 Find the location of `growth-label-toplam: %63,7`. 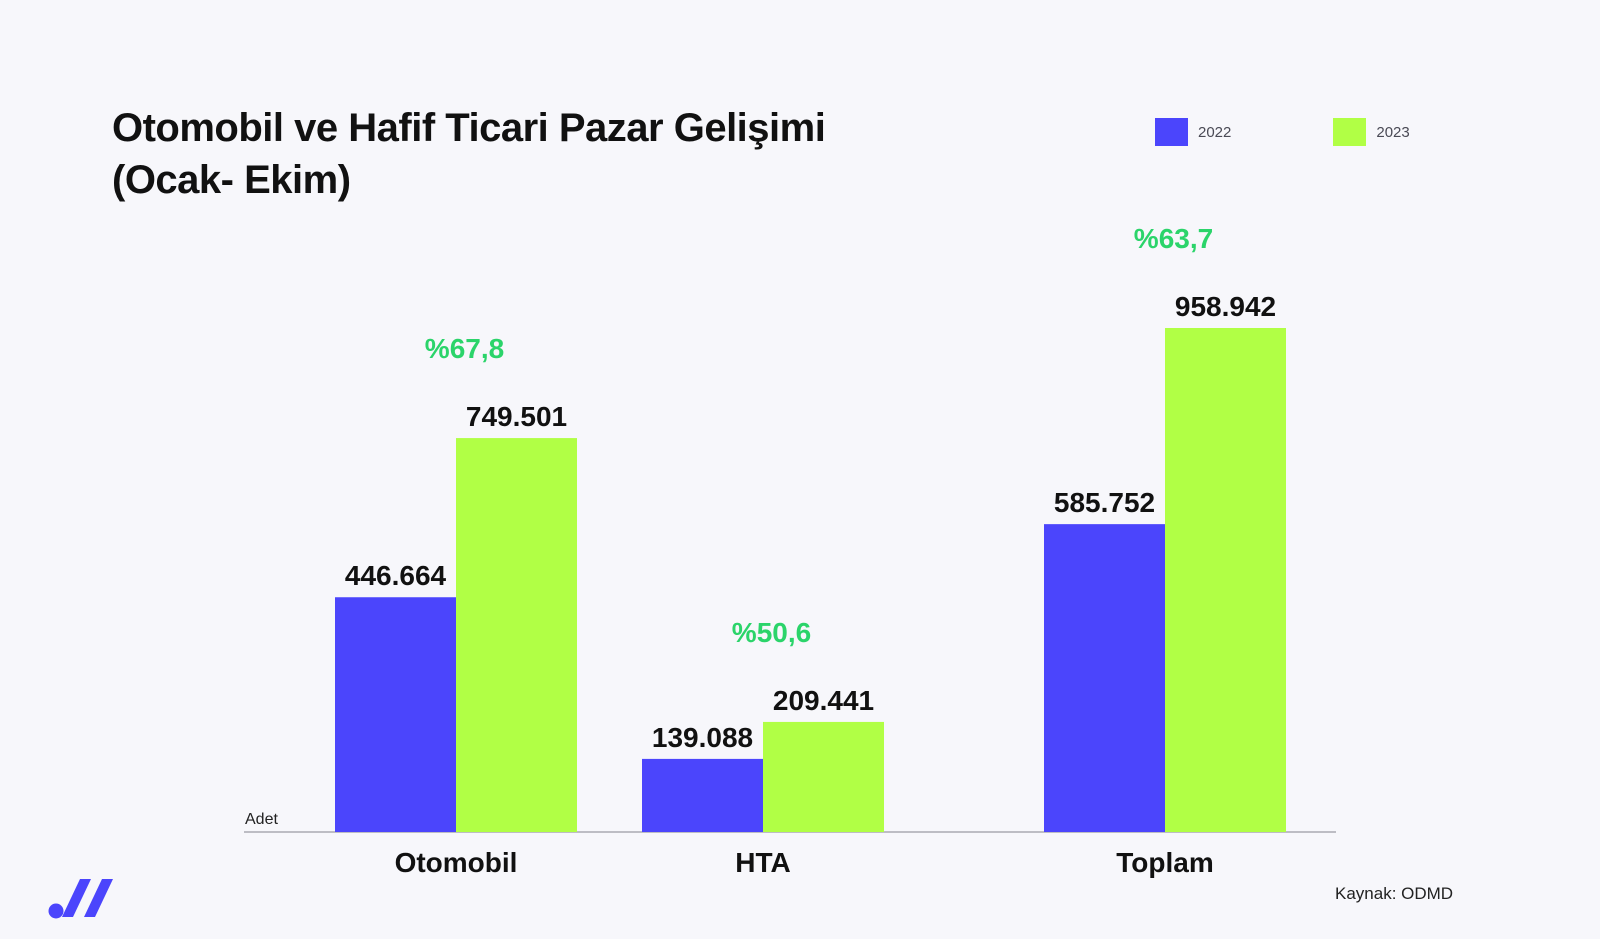

growth-label-toplam: %63,7 is located at coordinates (1173, 238).